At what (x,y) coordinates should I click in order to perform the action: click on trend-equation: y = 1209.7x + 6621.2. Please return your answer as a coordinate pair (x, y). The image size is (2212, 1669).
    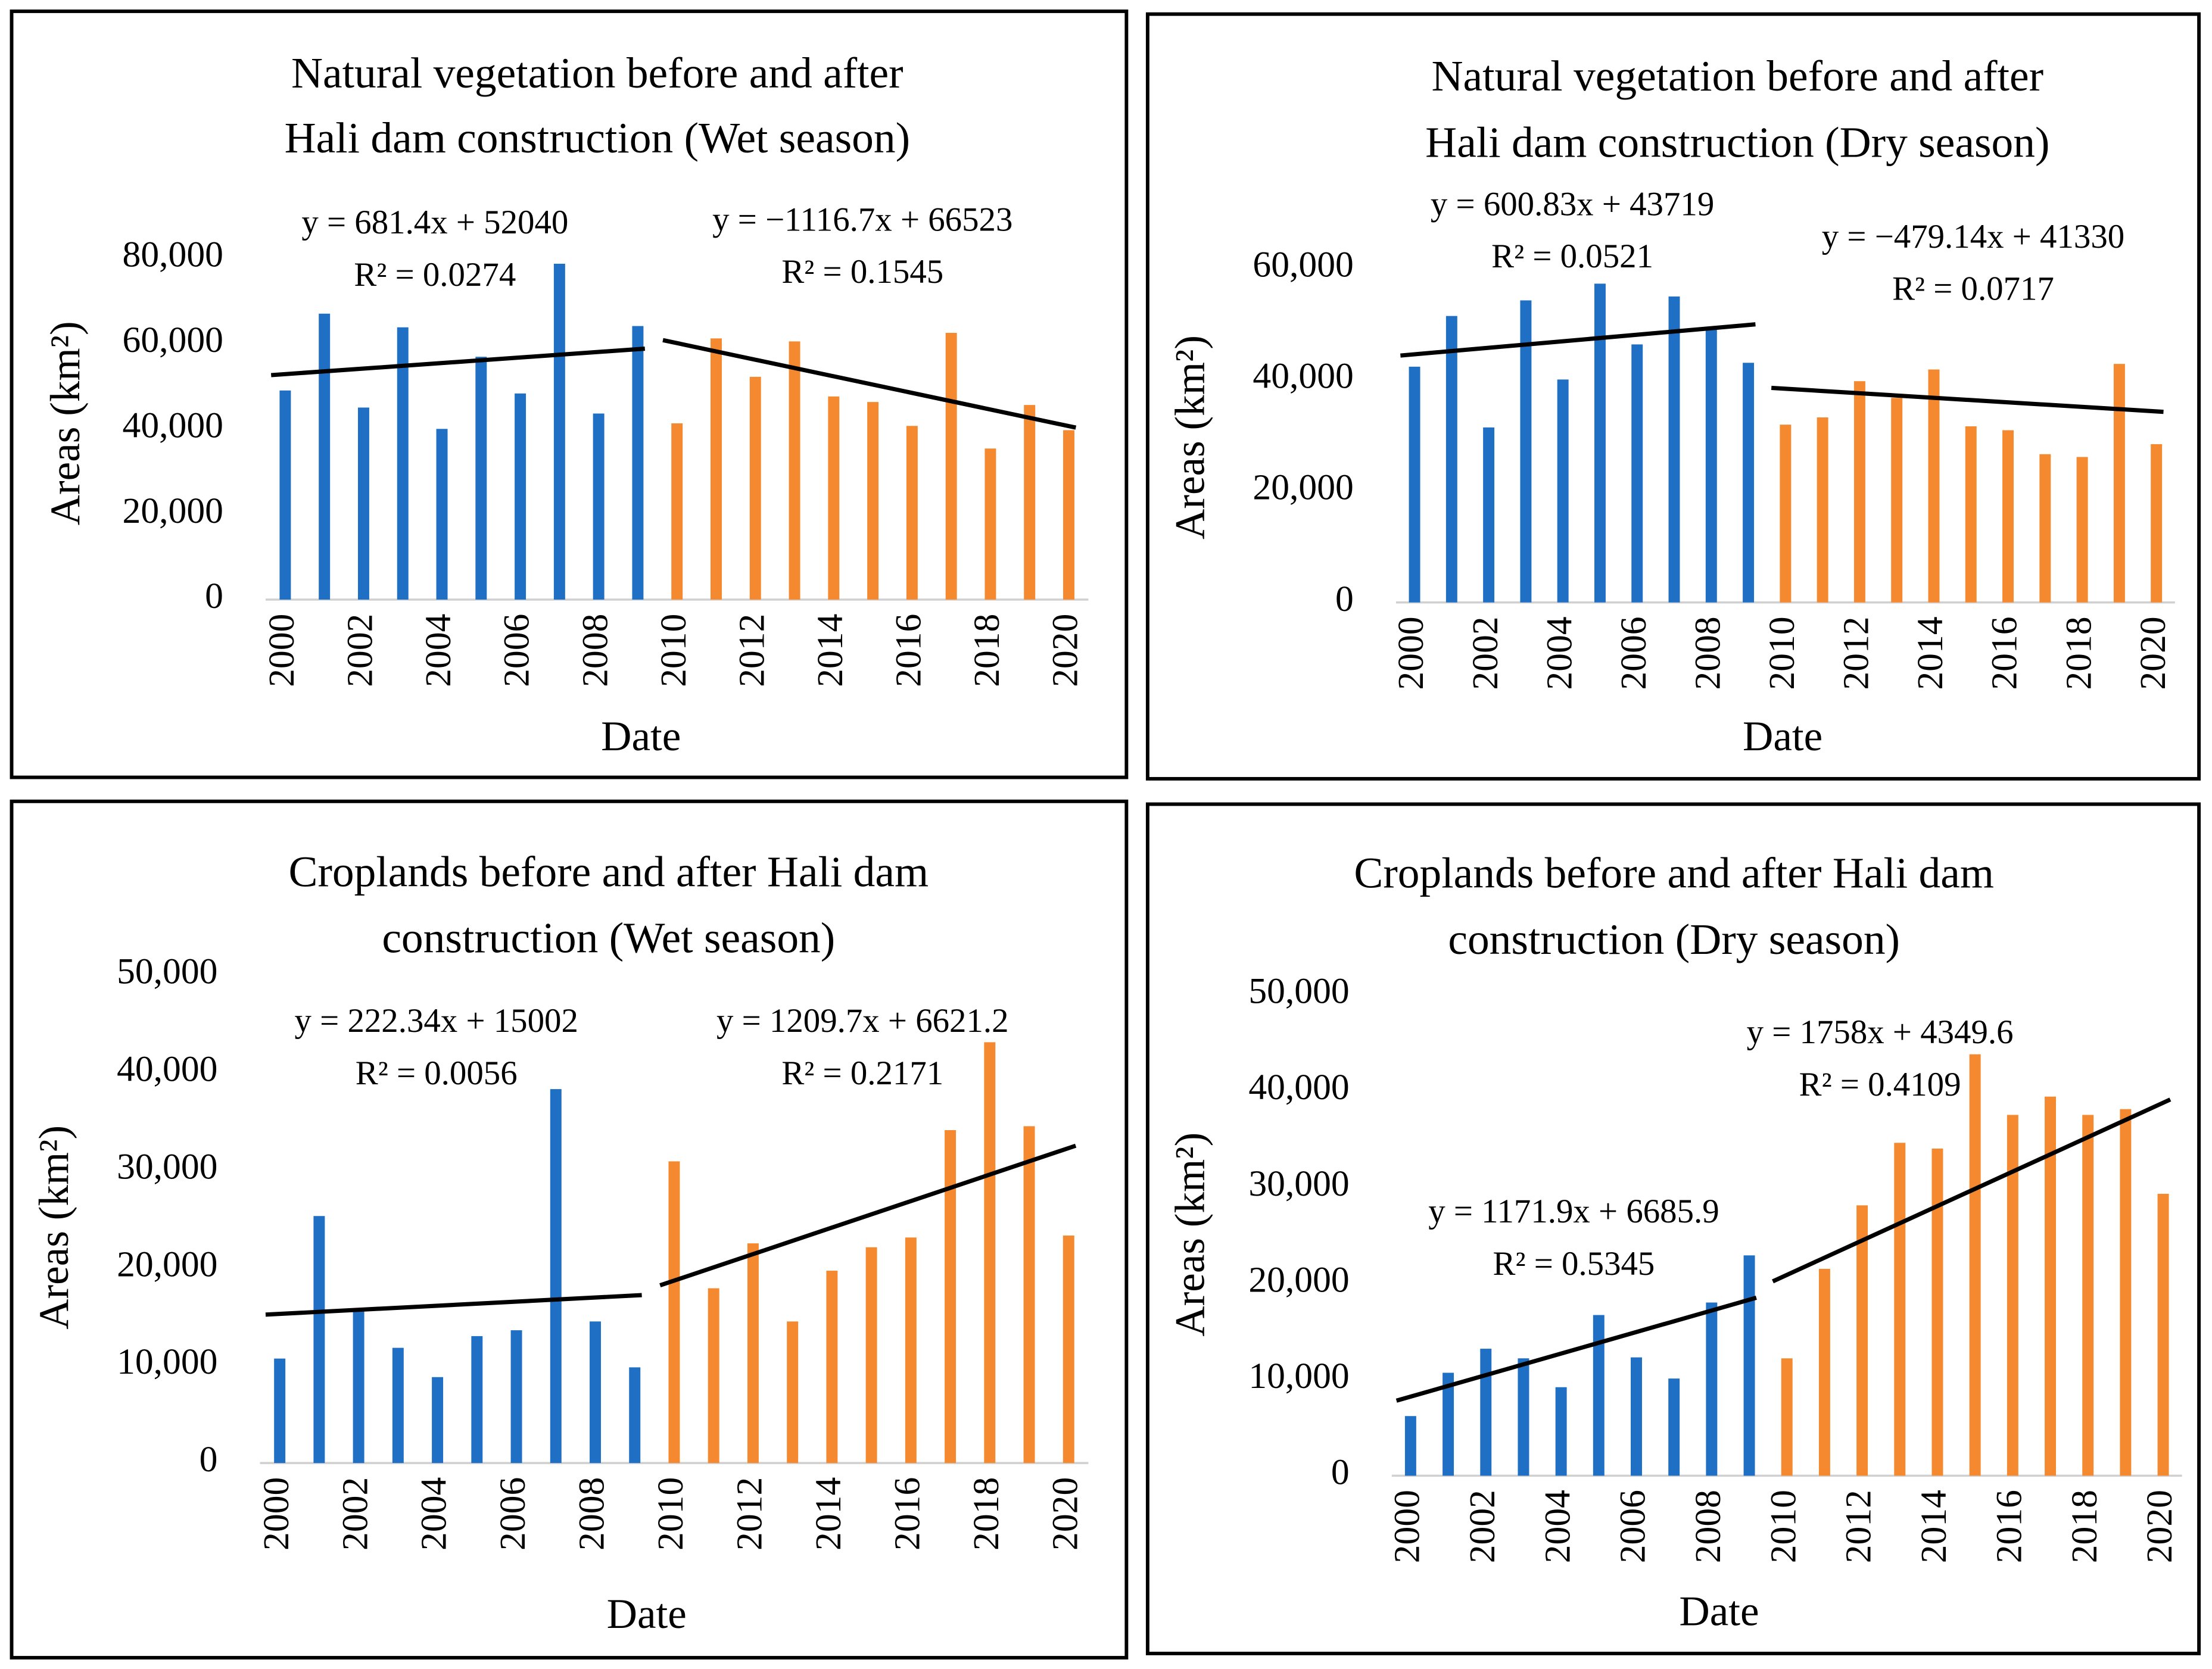
    Looking at the image, I should click on (863, 1021).